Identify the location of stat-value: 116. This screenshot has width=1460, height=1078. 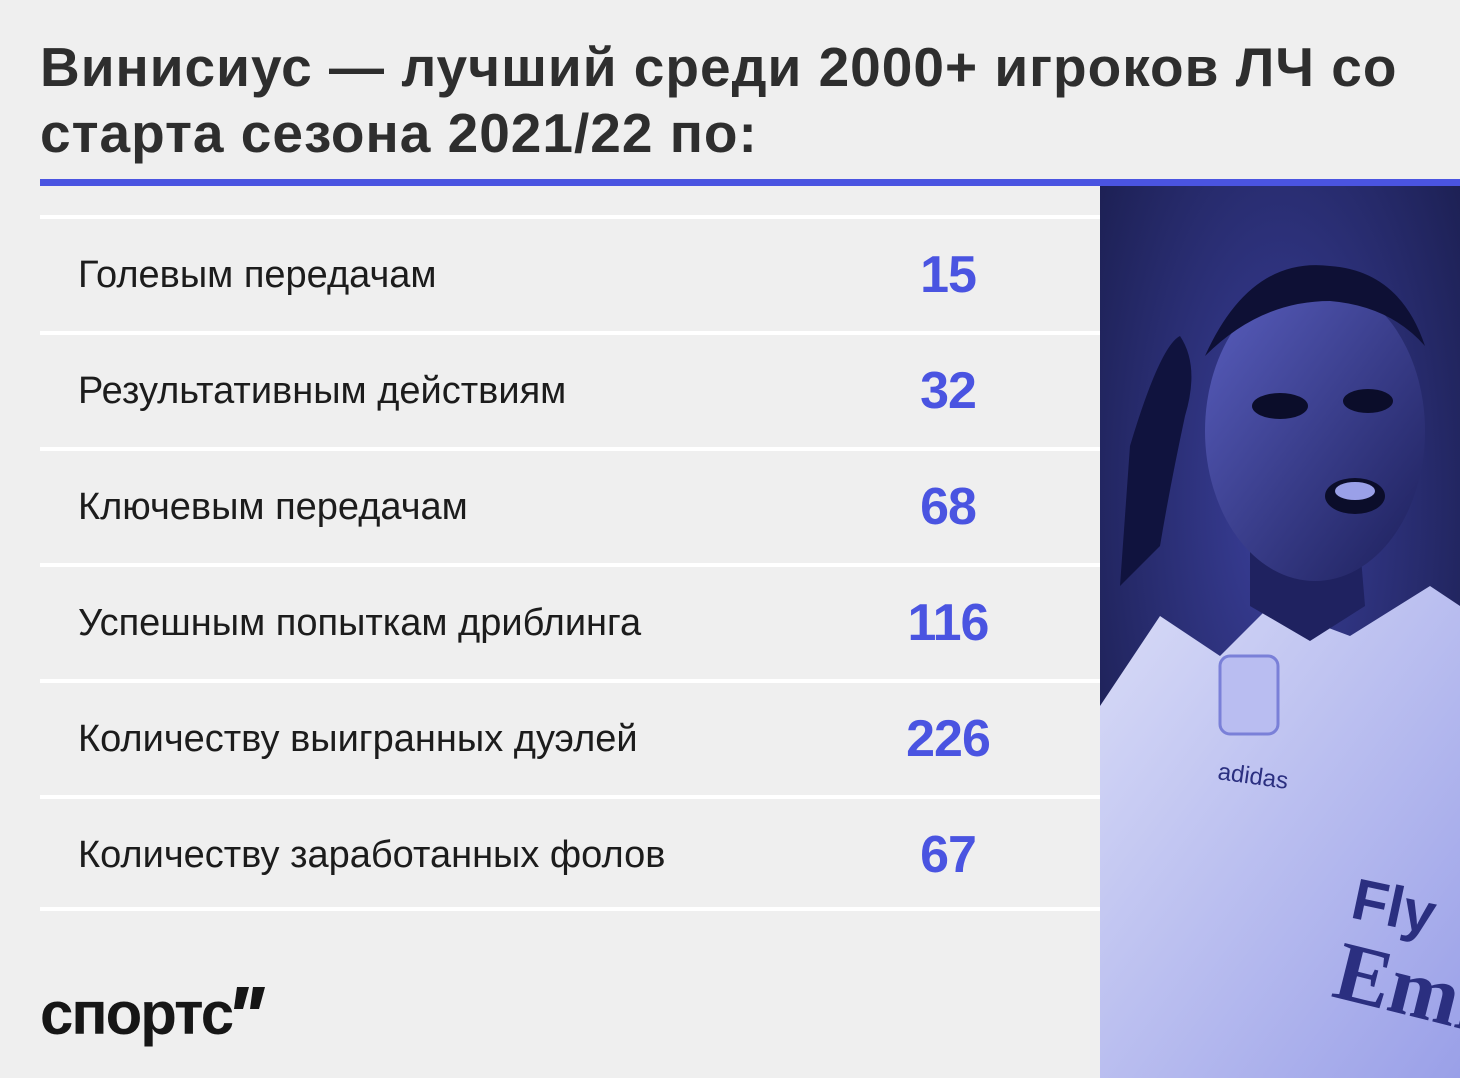
(948, 623).